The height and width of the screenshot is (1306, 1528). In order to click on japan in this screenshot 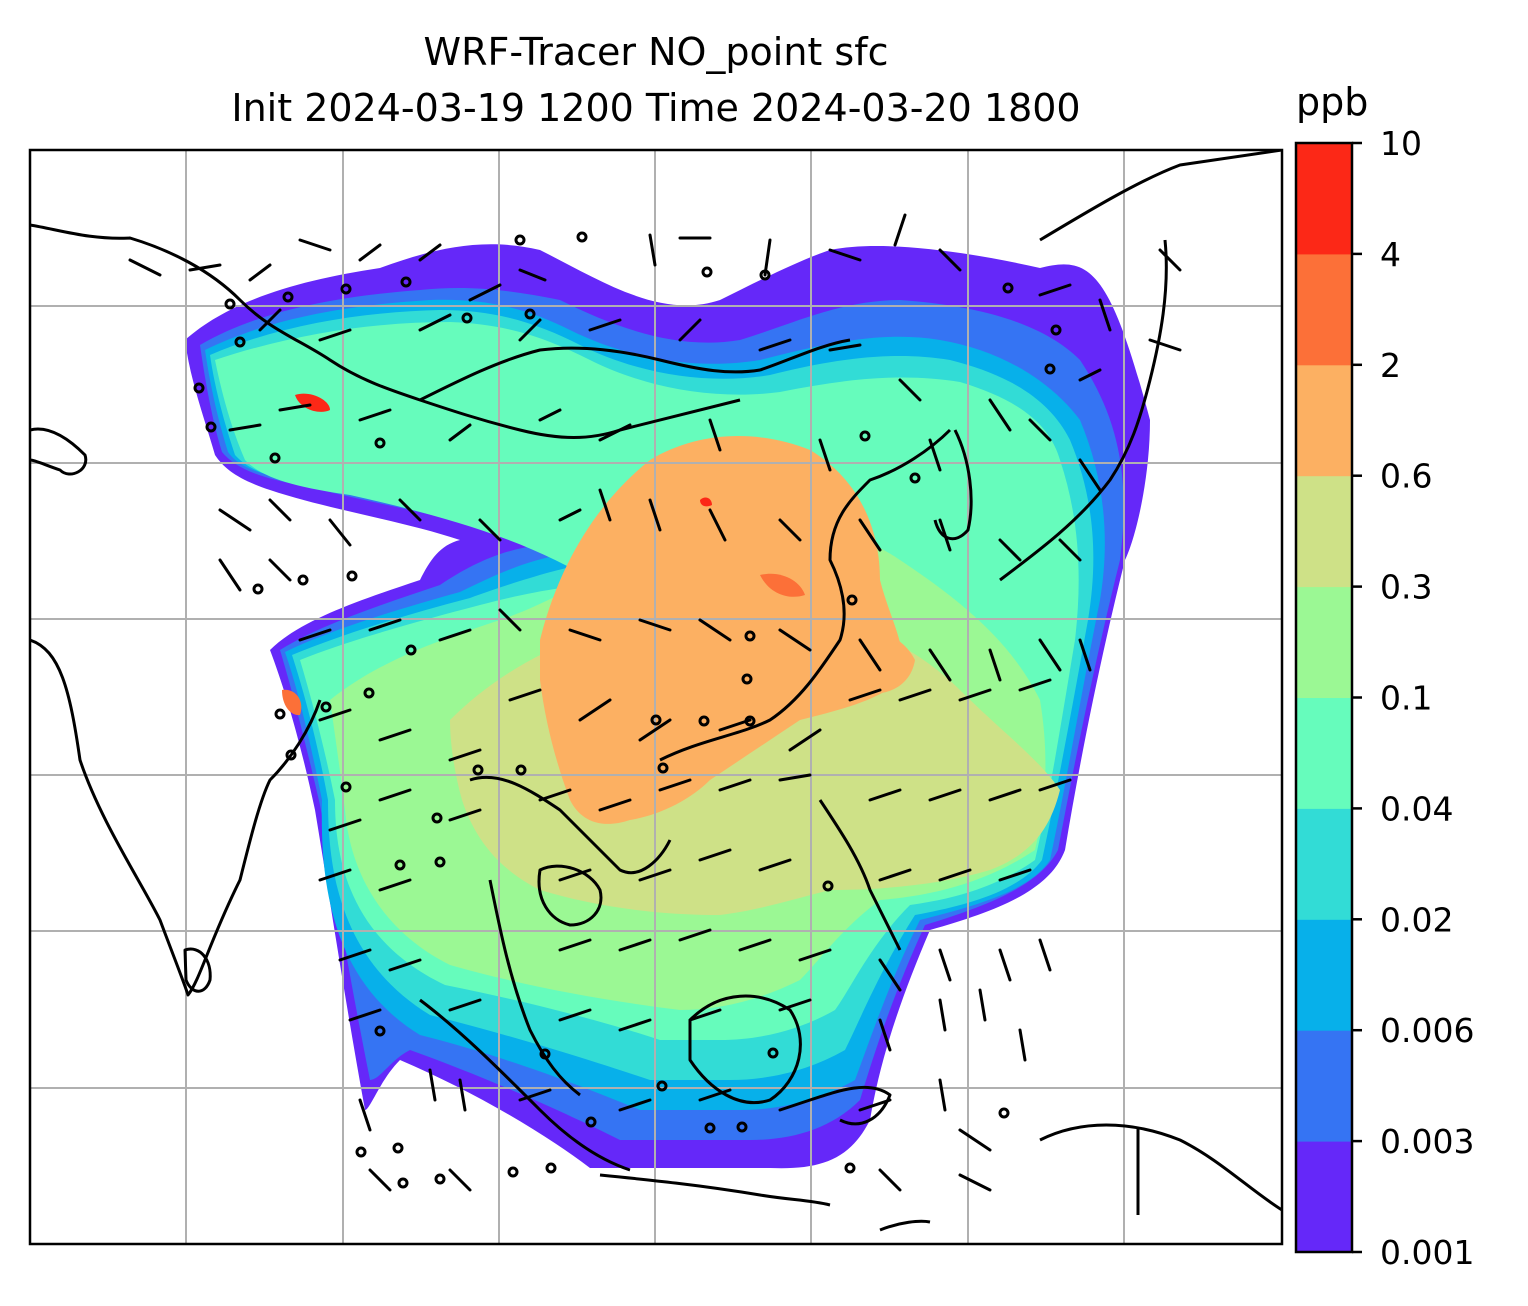, I will do `click(1083, 410)`.